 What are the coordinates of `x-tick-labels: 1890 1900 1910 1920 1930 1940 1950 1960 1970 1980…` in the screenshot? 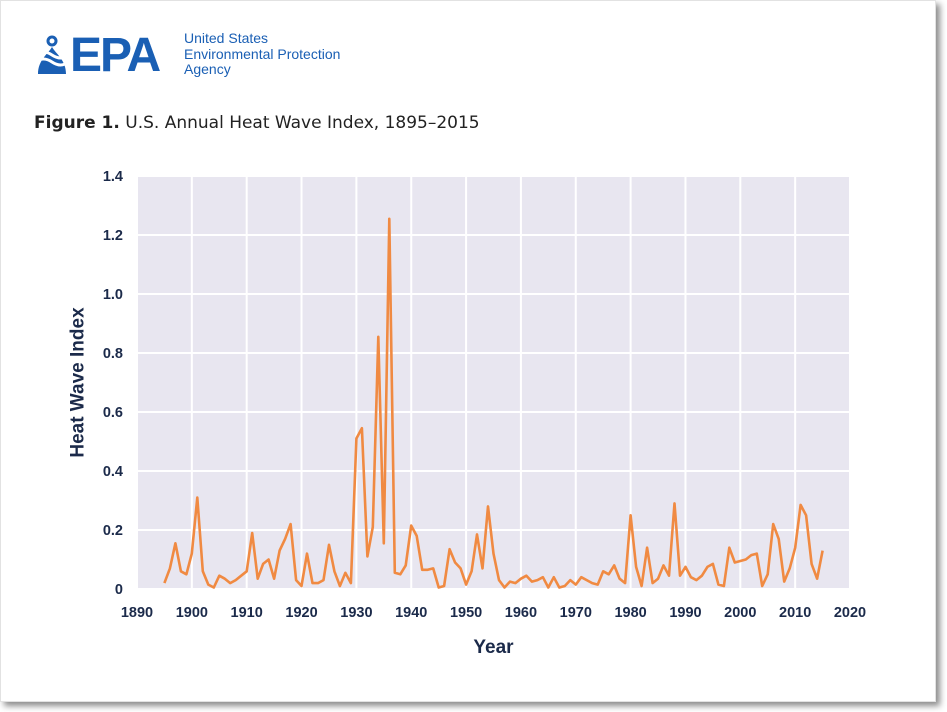 It's located at (493, 613).